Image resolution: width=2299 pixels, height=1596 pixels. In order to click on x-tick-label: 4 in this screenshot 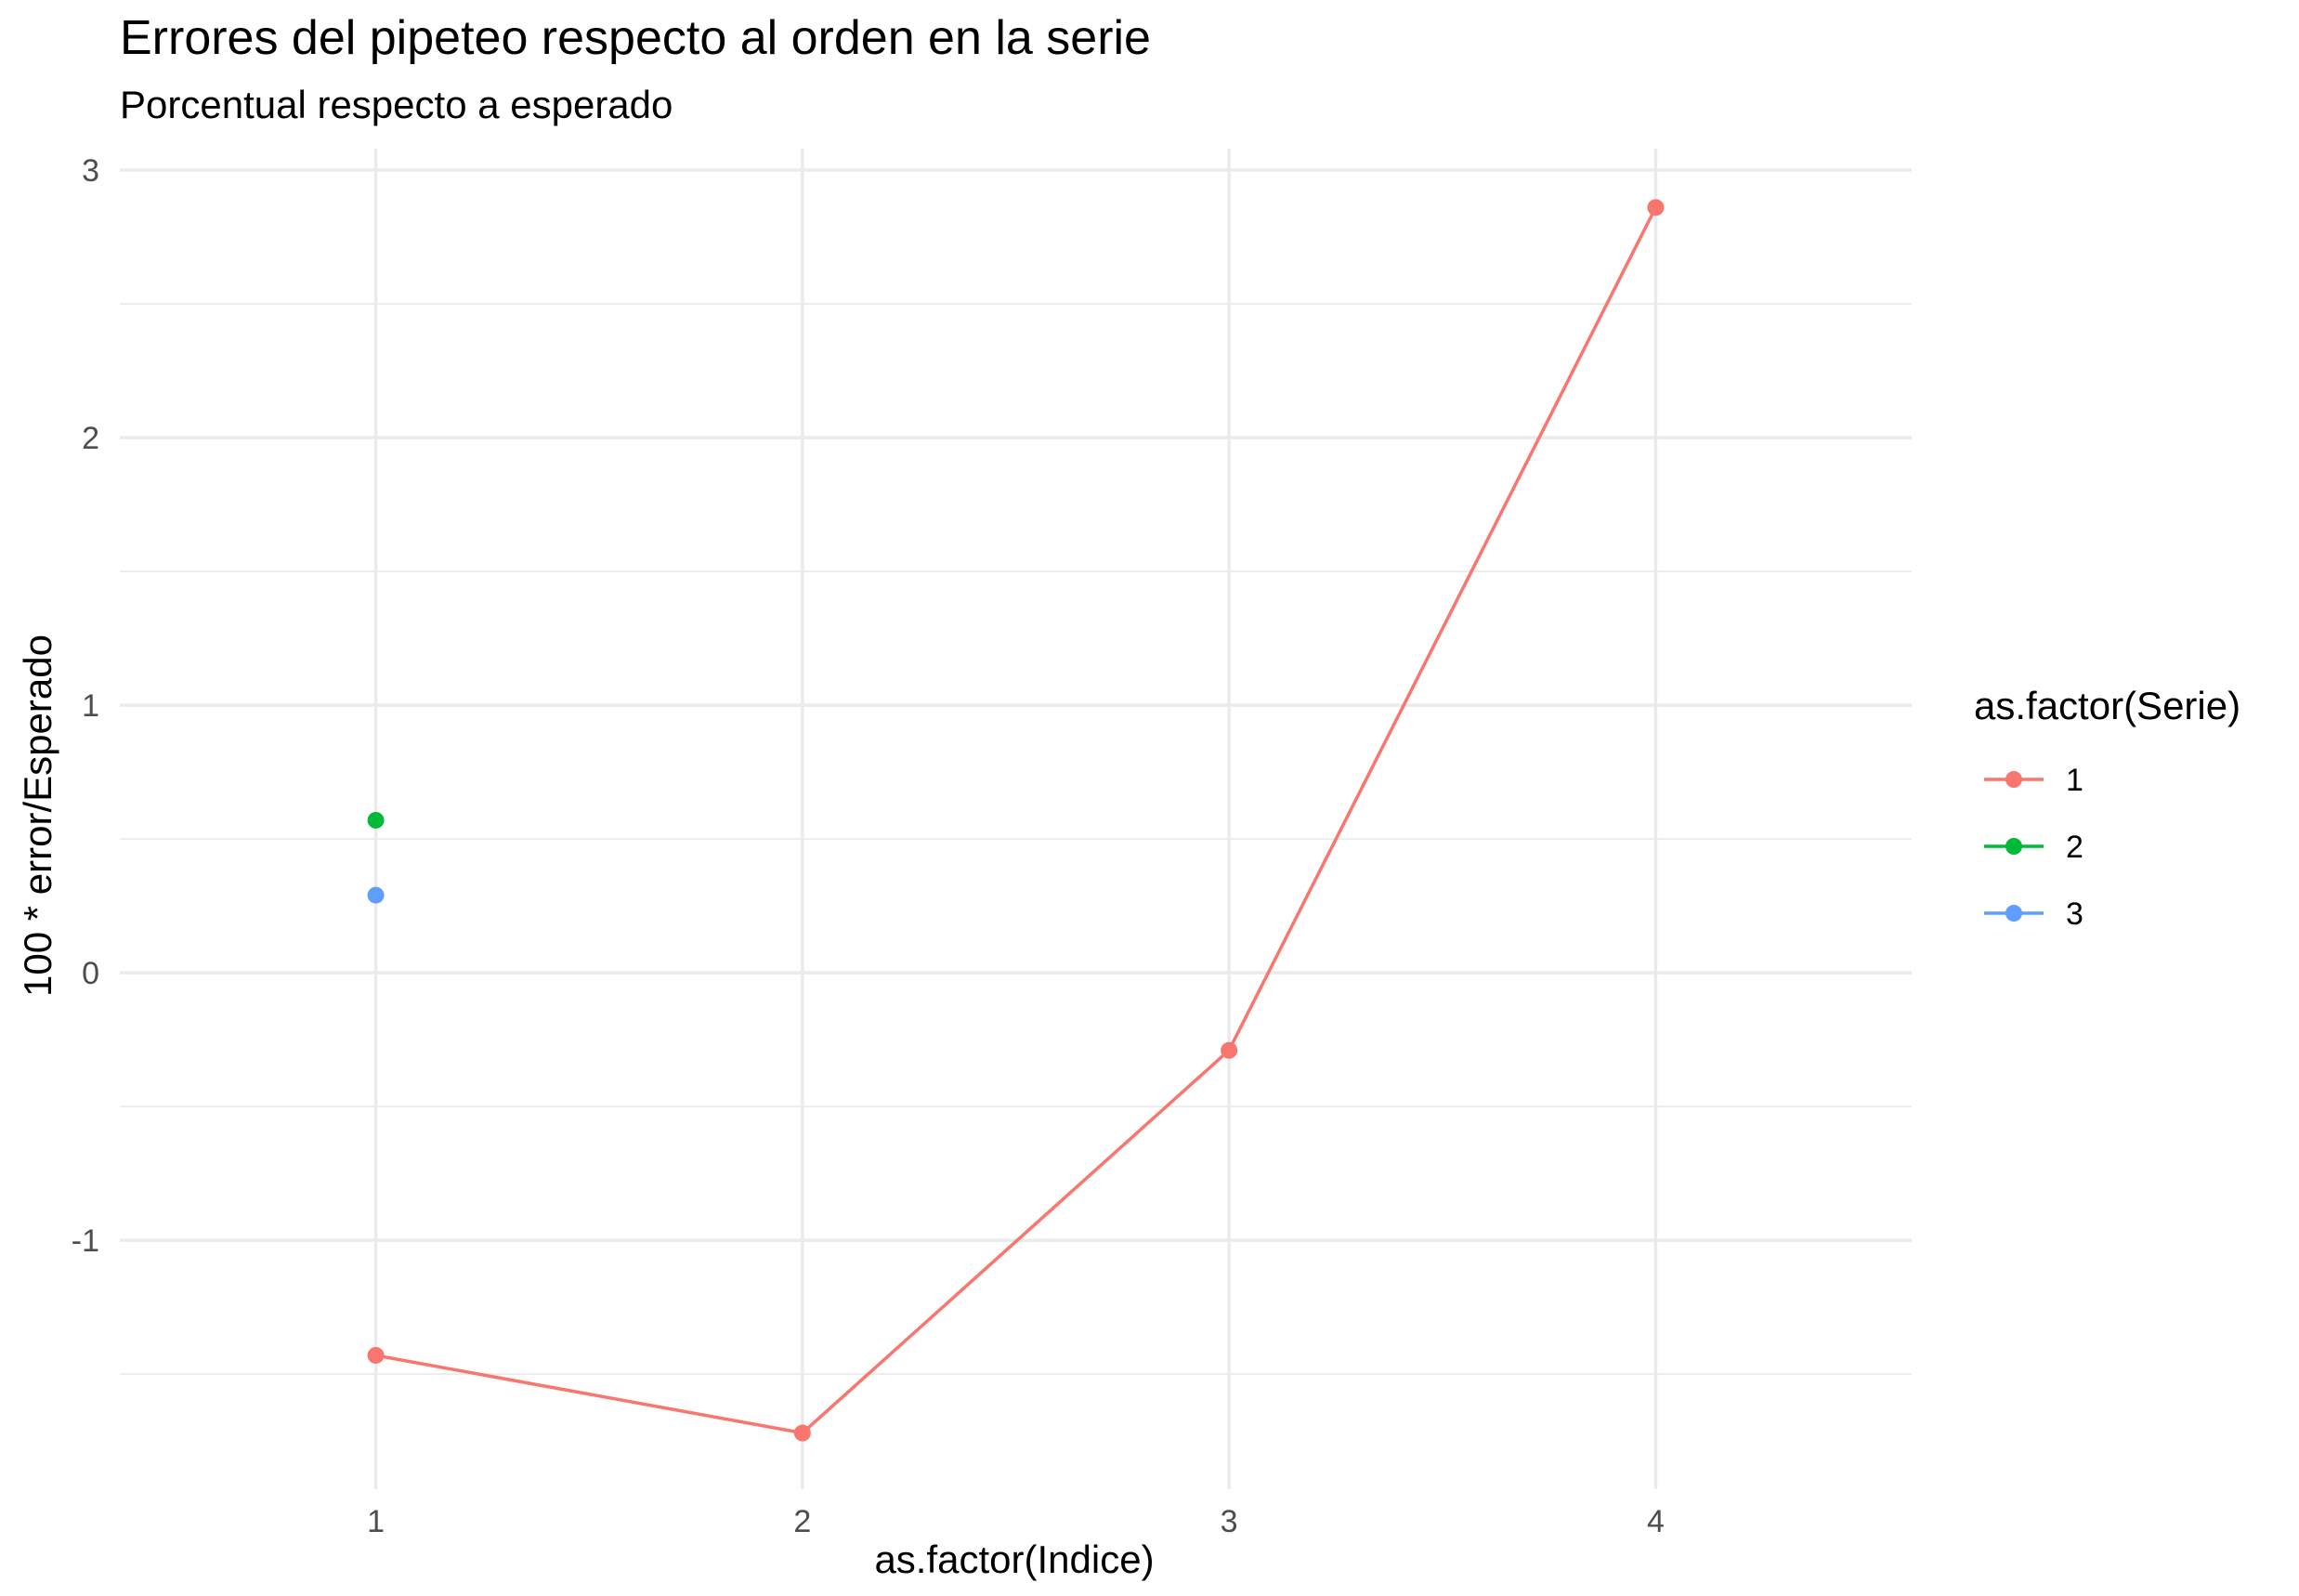, I will do `click(1656, 1521)`.